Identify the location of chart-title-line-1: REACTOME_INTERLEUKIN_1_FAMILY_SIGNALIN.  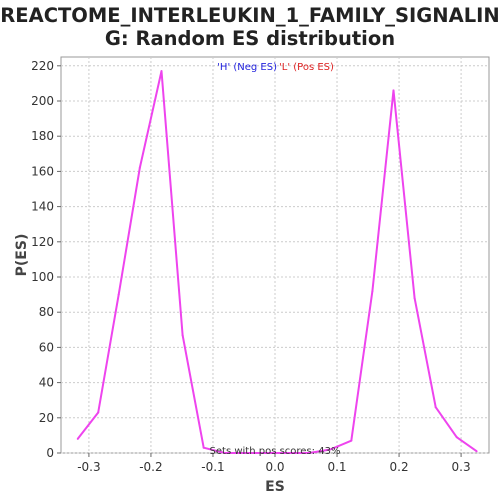
(249, 15).